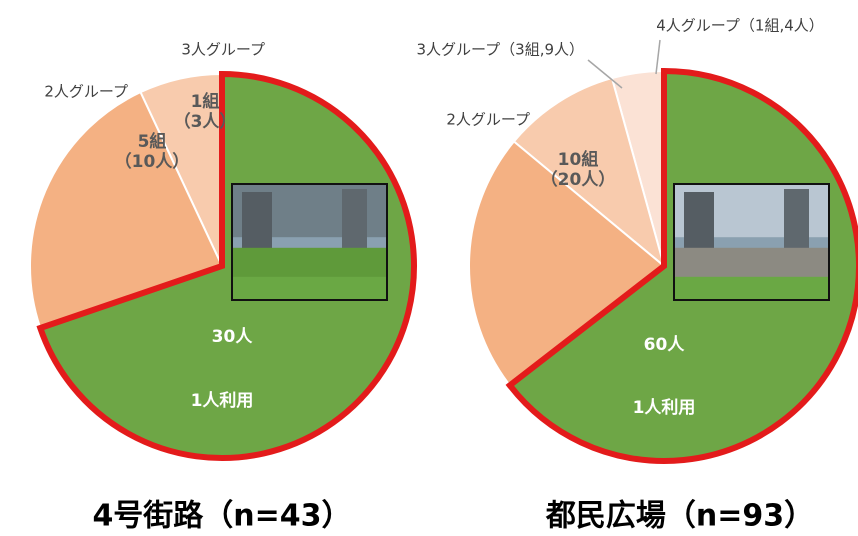  Describe the element at coordinates (679, 516) in the screenshot. I see `chart-title: 都民広場（n=93）` at that location.